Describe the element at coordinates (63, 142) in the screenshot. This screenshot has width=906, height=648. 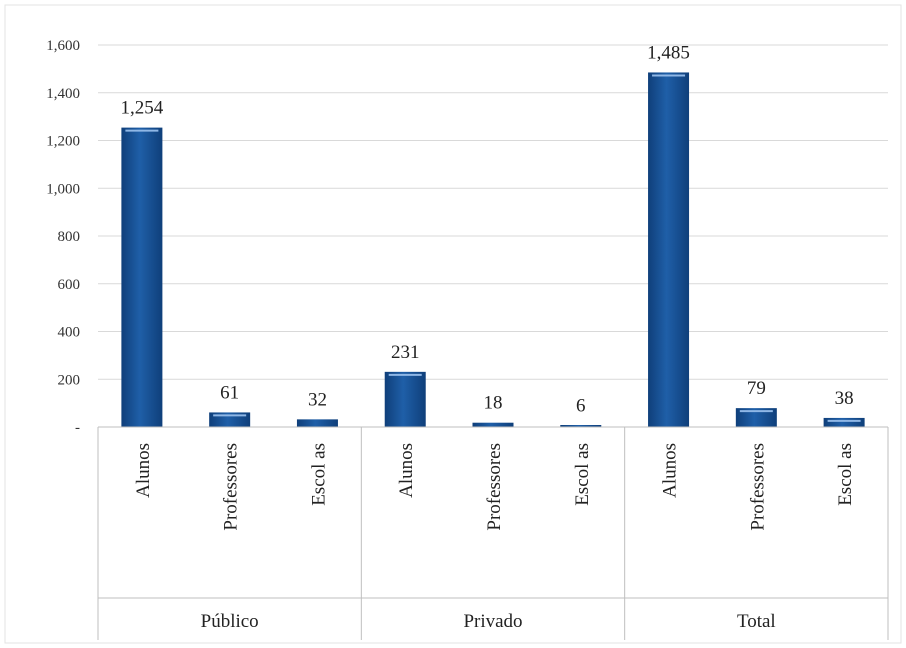
I see `y-tick-label: 1,200` at that location.